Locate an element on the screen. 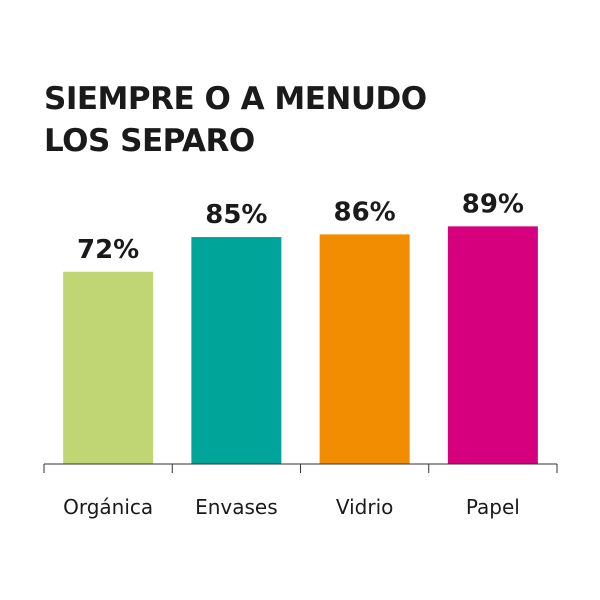 The height and width of the screenshot is (600, 600). category-label-0: Orgánica is located at coordinates (108, 507).